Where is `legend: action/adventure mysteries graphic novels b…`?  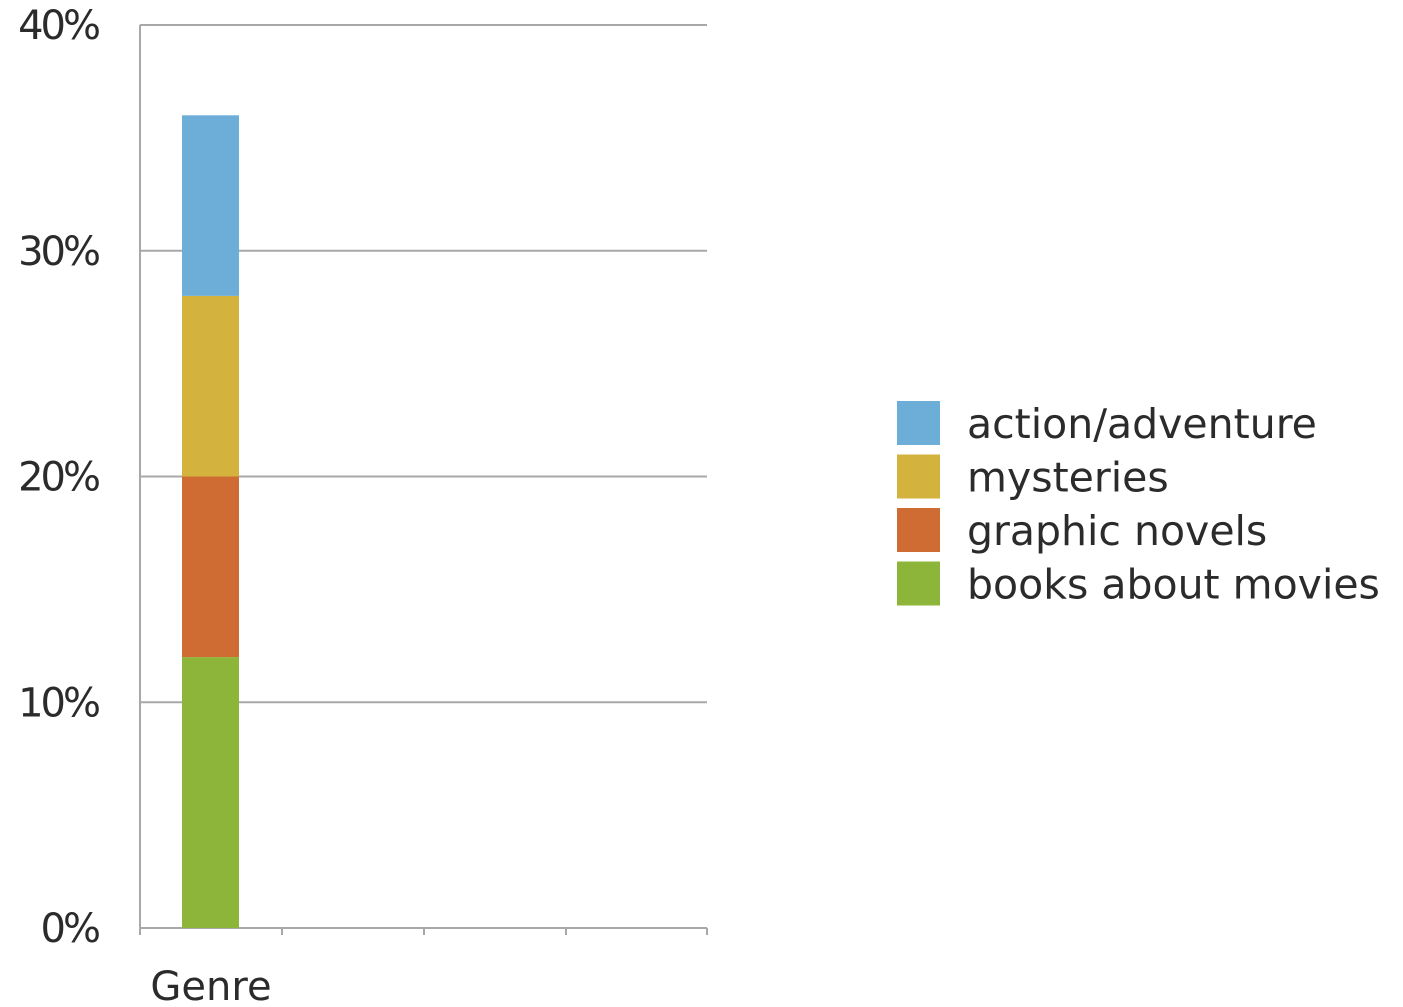 legend: action/adventure mysteries graphic novels b… is located at coordinates (1138, 504).